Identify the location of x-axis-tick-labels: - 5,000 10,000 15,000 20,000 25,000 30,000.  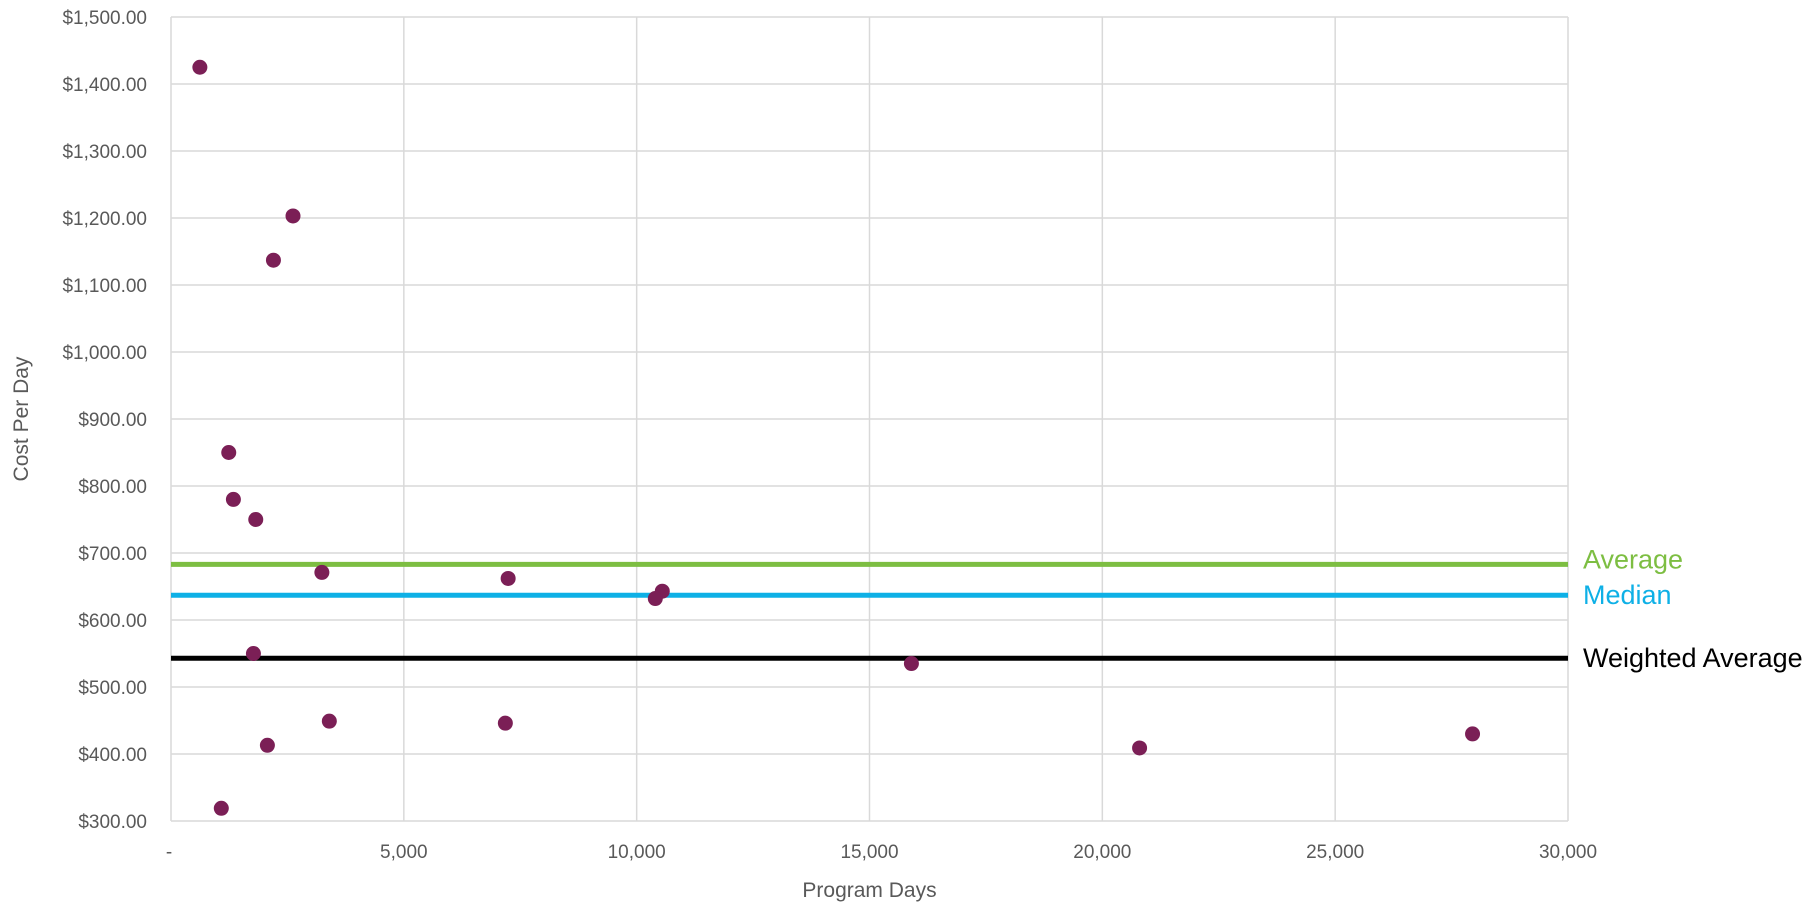
(881, 852).